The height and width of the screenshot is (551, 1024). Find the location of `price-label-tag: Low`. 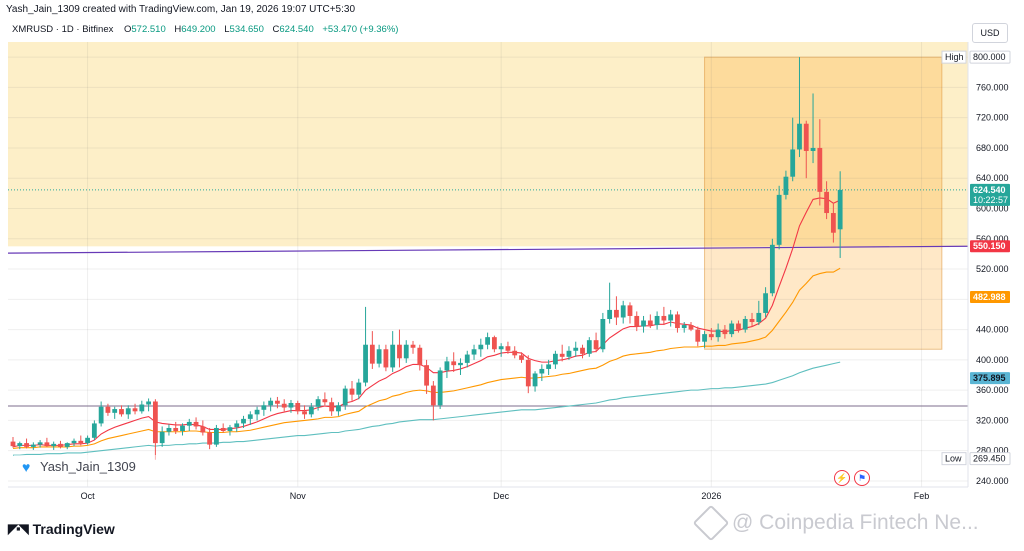

price-label-tag: Low is located at coordinates (953, 459).